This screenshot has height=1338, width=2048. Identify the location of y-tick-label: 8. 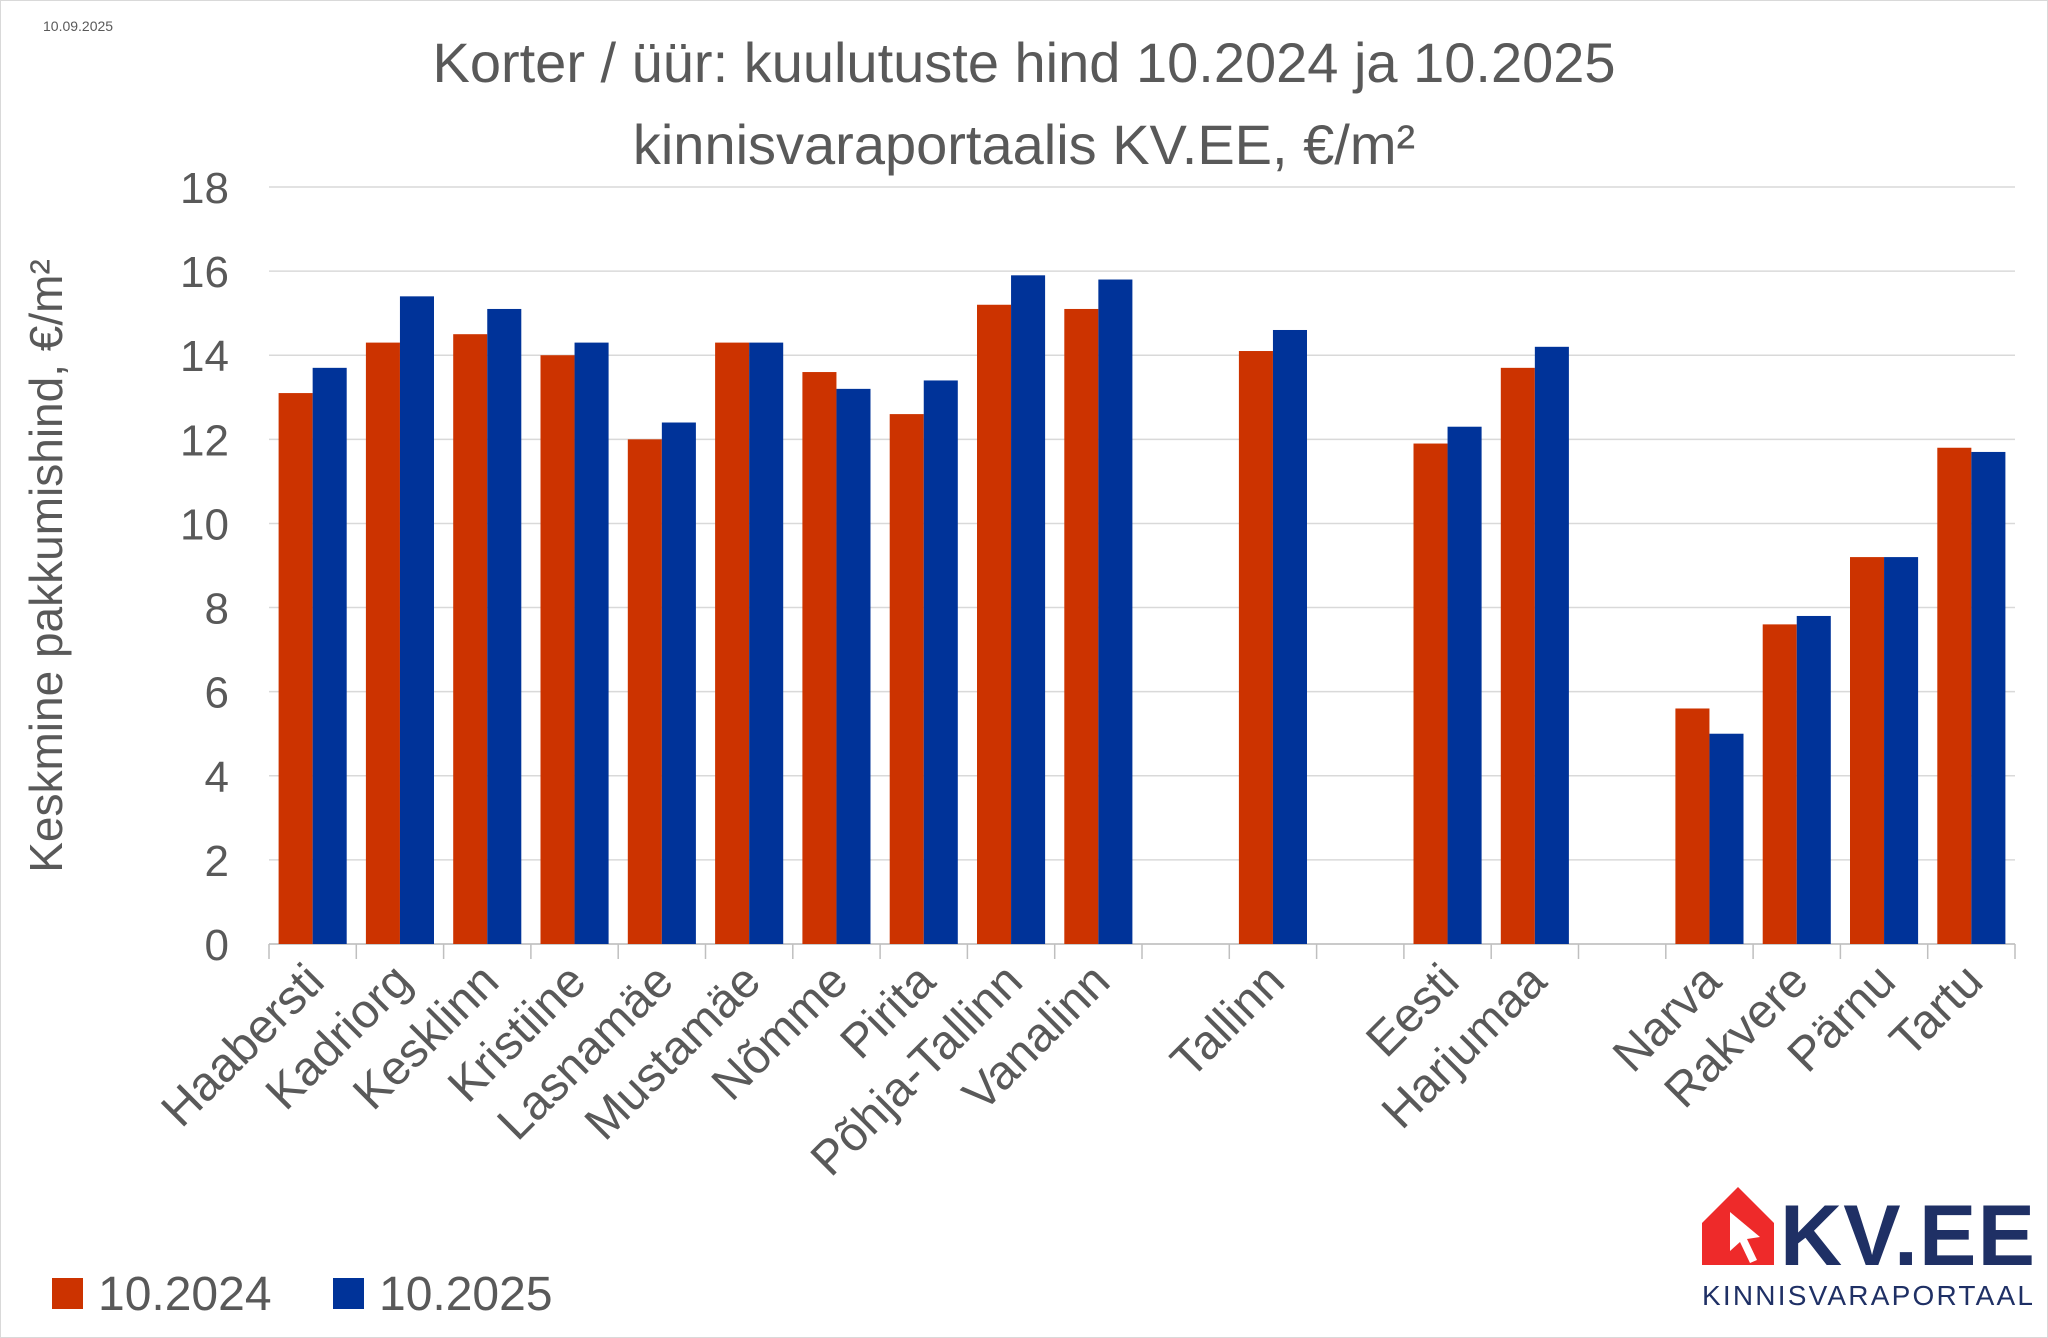
(217, 609).